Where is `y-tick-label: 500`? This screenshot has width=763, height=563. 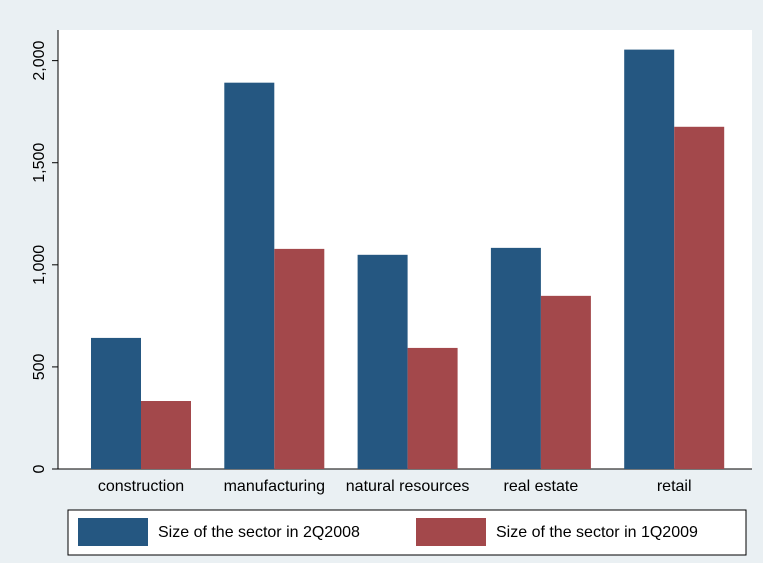 y-tick-label: 500 is located at coordinates (39, 366).